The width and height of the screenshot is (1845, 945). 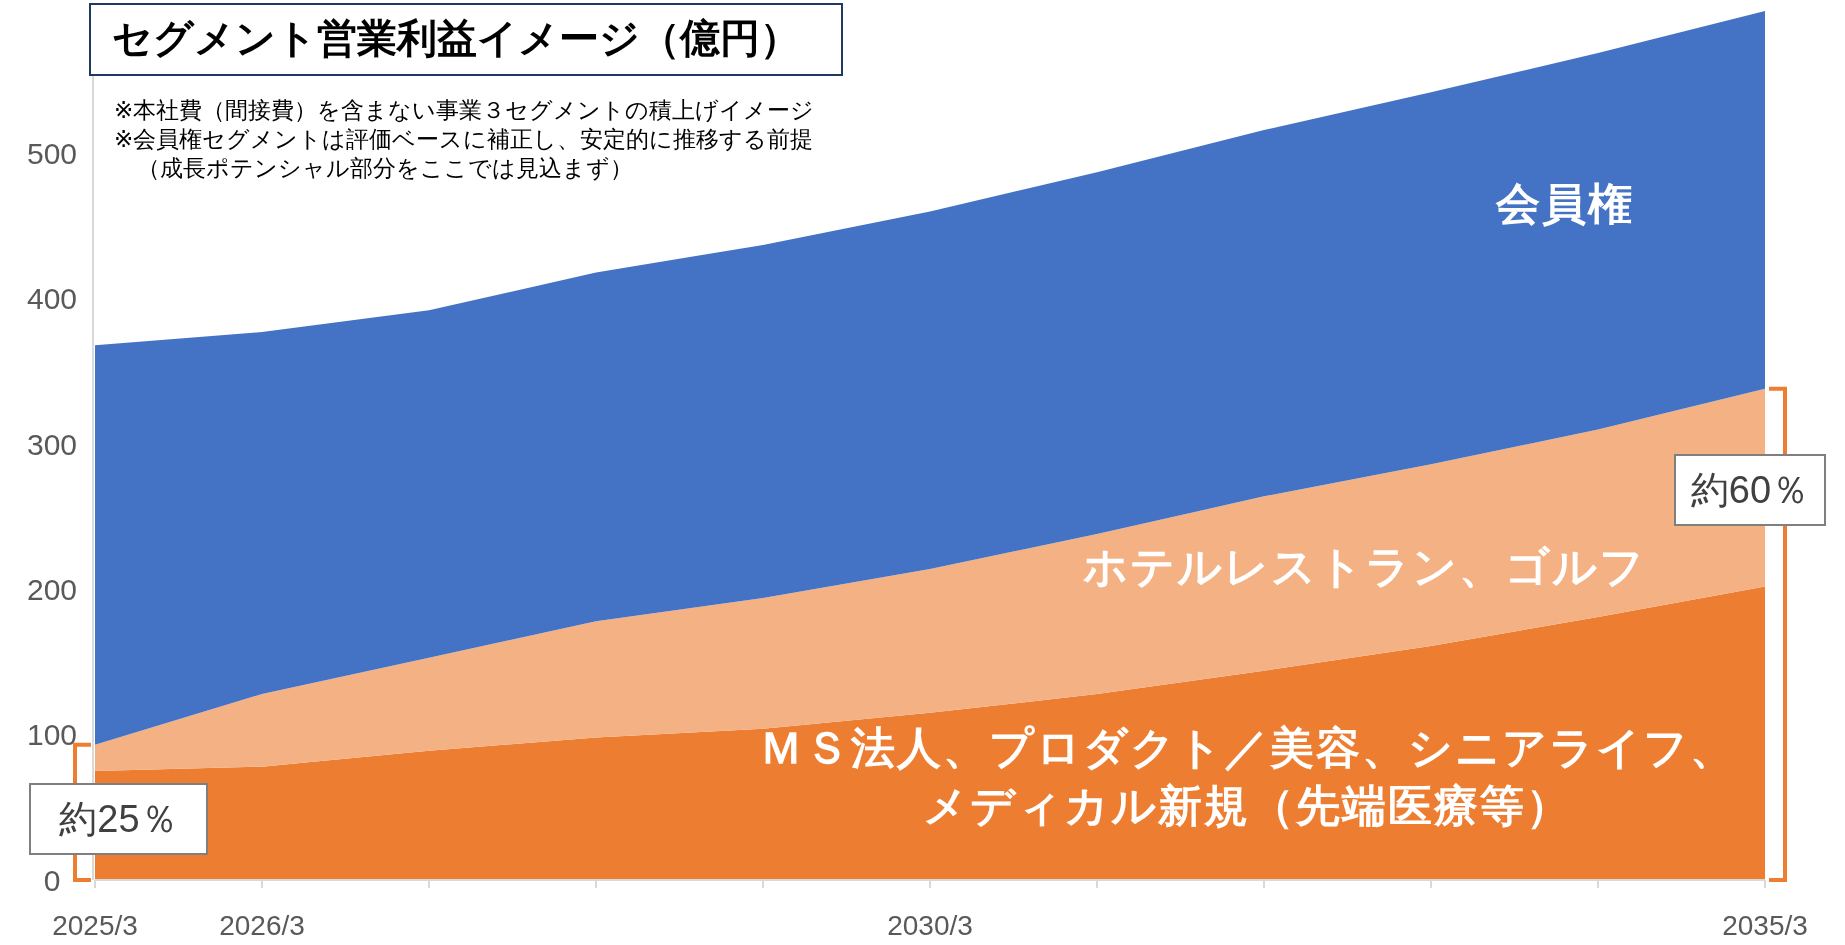 What do you see at coordinates (52, 735) in the screenshot?
I see `y-tick-label: 100` at bounding box center [52, 735].